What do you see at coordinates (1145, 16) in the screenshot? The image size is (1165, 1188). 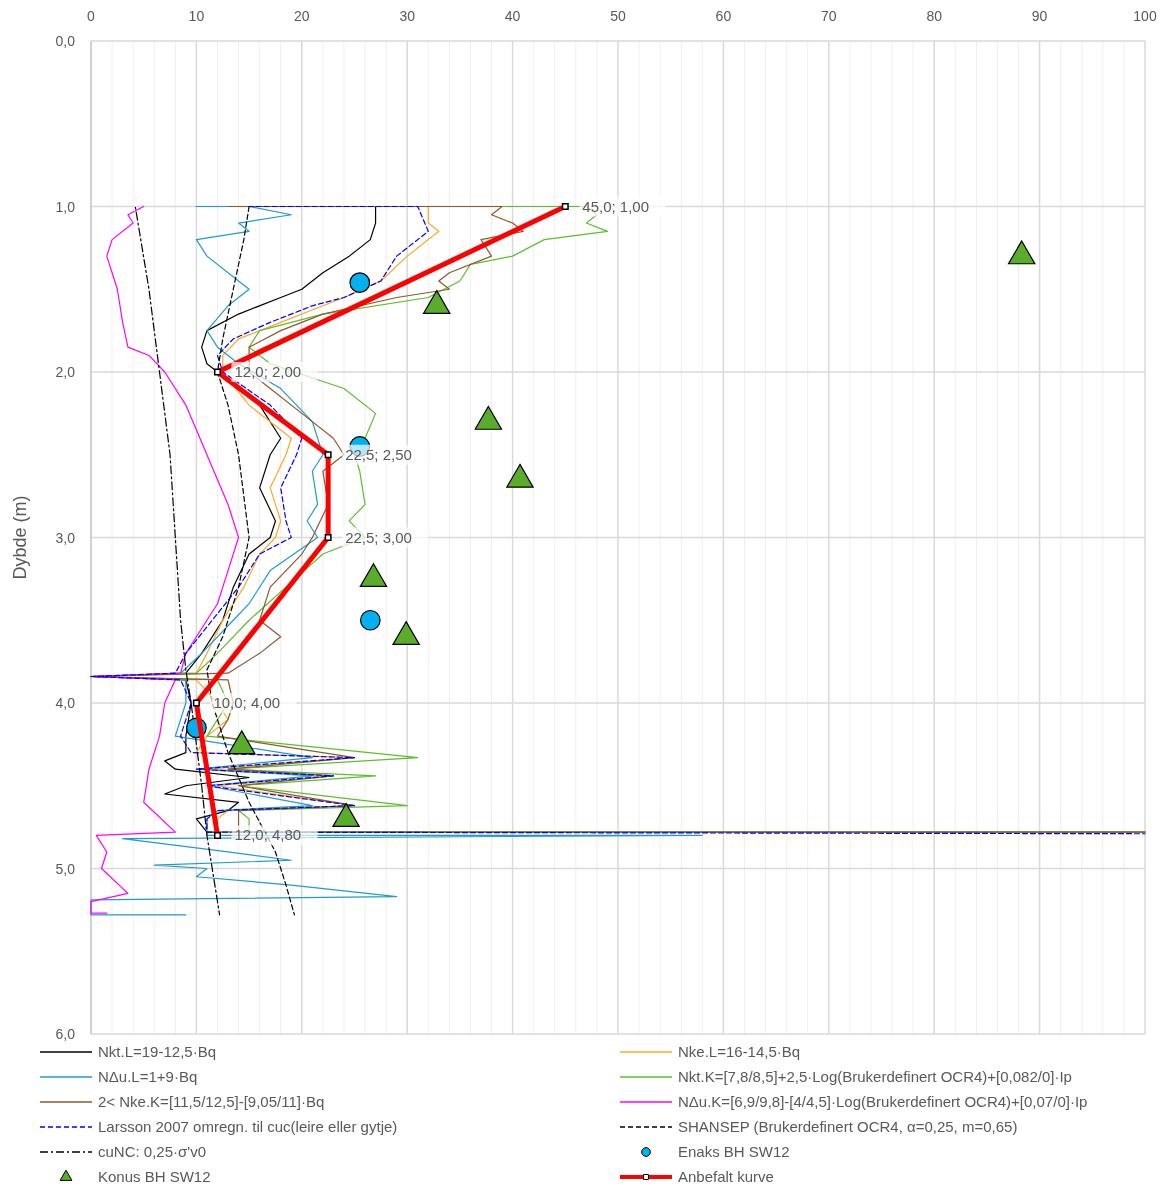 I see `x-tick-label: 100` at bounding box center [1145, 16].